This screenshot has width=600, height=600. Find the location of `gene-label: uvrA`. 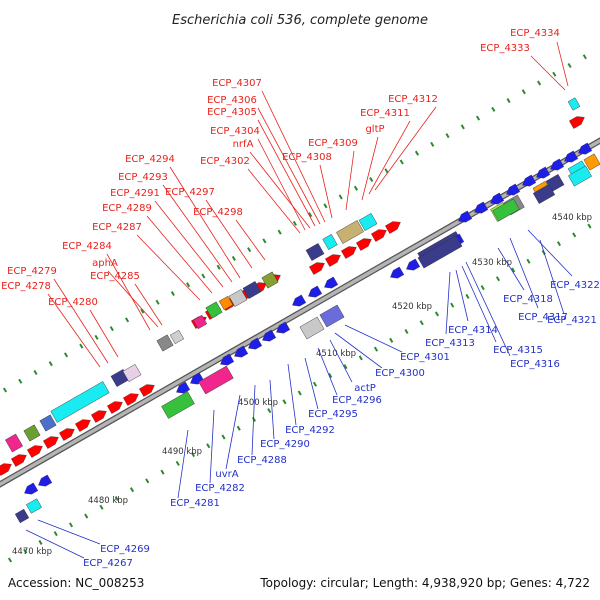

gene-label: uvrA is located at coordinates (228, 437).